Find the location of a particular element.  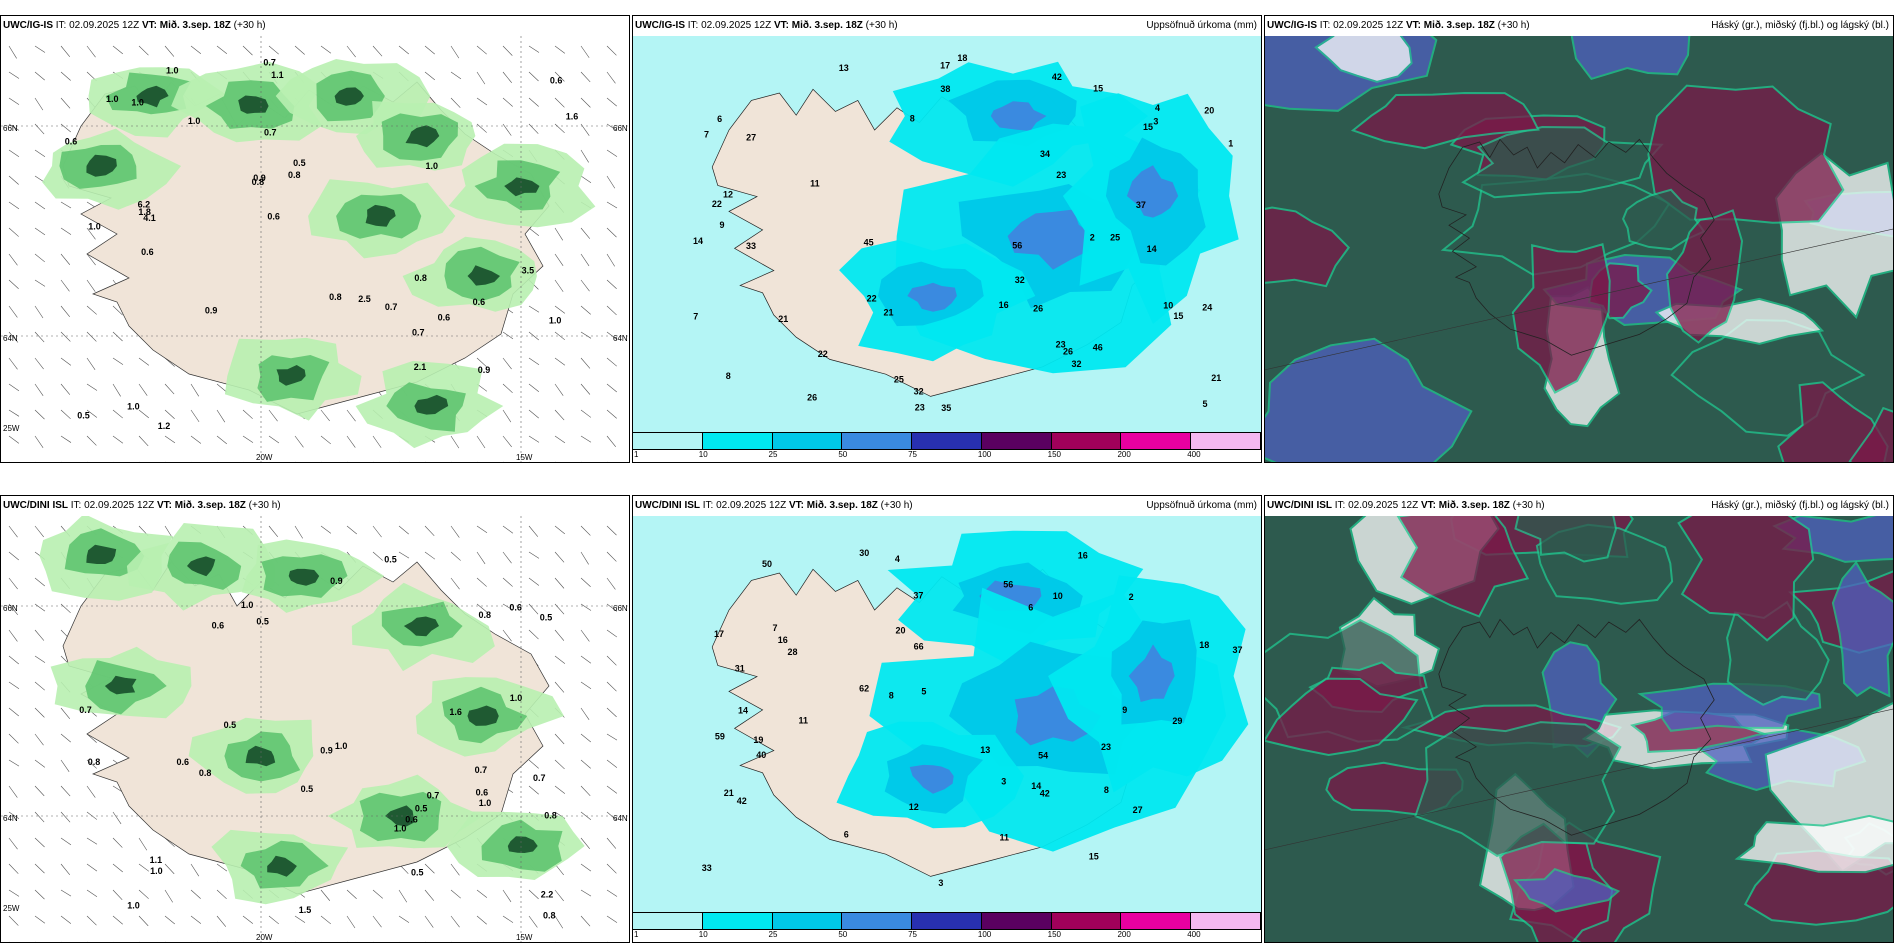

accum-value-label: 21 is located at coordinates (889, 312).